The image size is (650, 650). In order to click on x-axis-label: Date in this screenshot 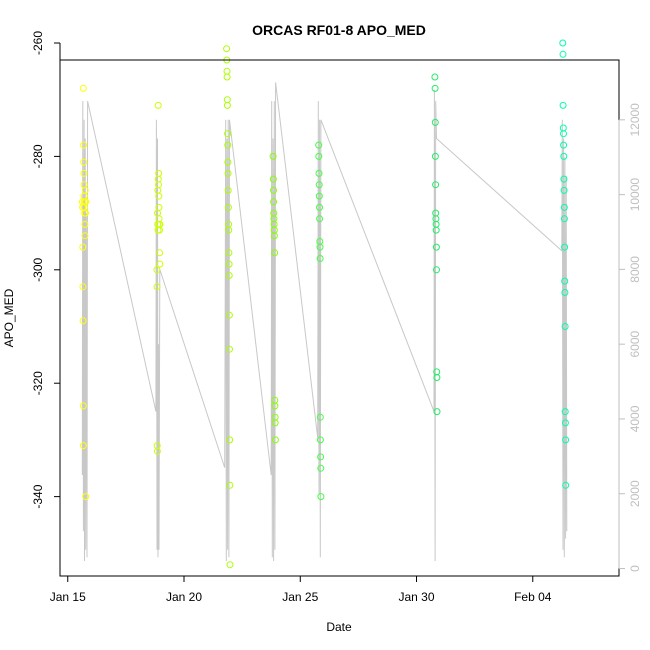, I will do `click(339, 627)`.